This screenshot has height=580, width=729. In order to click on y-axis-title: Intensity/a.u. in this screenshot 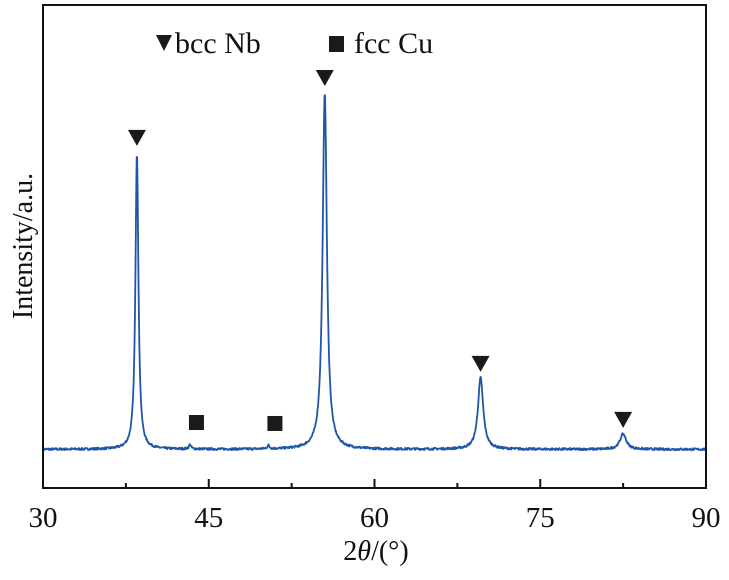, I will do `click(23, 246)`.